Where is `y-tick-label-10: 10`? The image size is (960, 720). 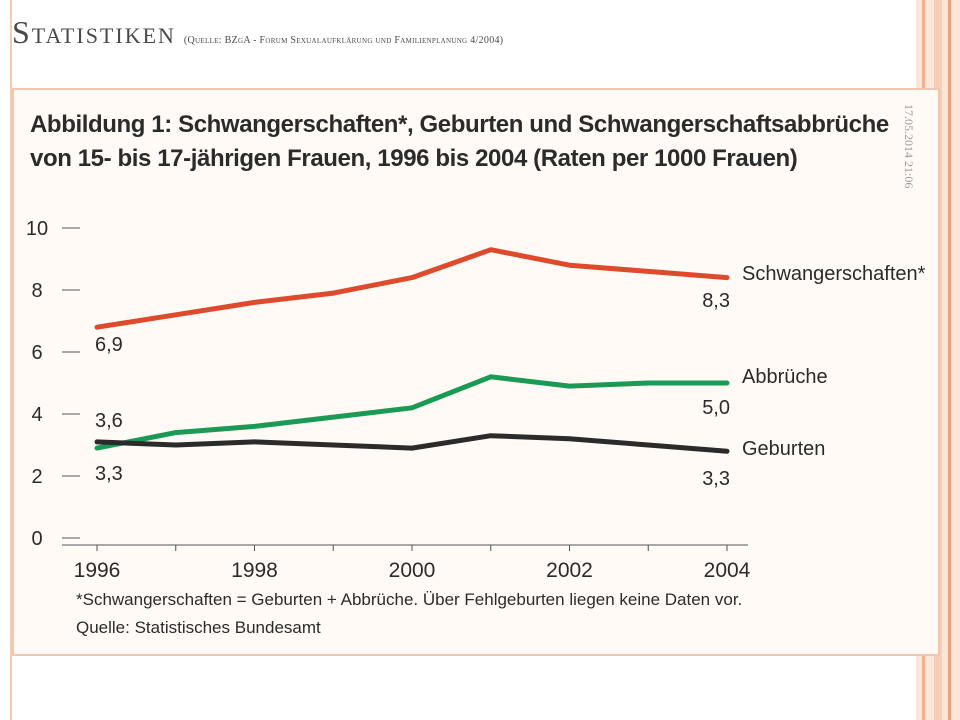
y-tick-label-10: 10 is located at coordinates (37, 229).